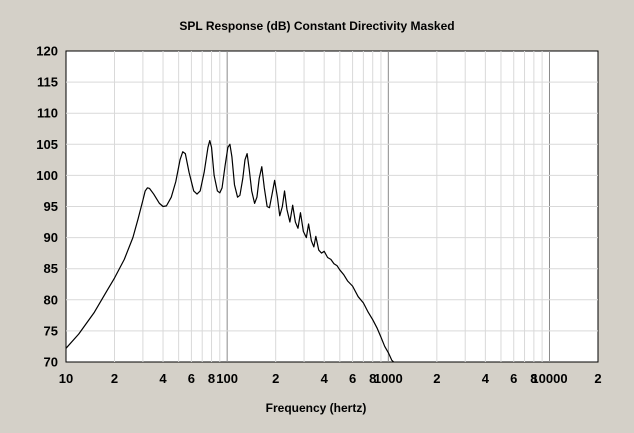 This screenshot has width=634, height=433. I want to click on x-tick-label: 10, so click(66, 378).